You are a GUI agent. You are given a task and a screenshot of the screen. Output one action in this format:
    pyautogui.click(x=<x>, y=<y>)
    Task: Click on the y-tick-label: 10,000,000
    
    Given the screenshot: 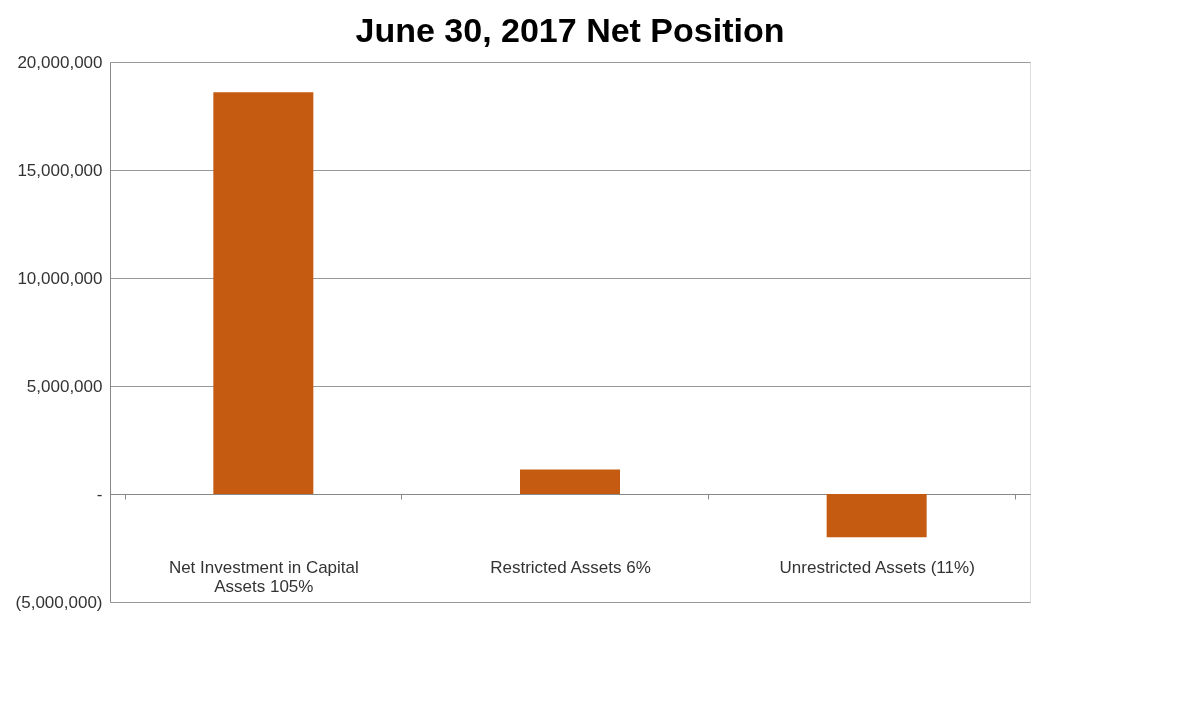 What is the action you would take?
    pyautogui.click(x=60, y=278)
    